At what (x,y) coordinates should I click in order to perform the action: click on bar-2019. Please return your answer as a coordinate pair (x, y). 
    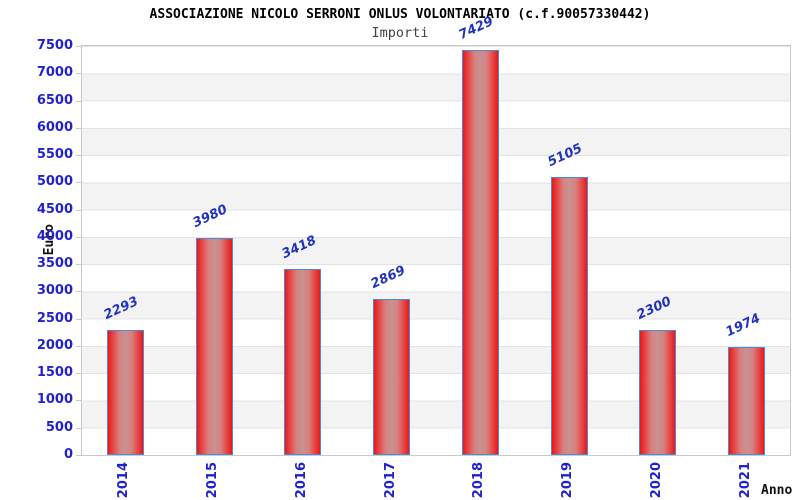
    Looking at the image, I should click on (569, 315).